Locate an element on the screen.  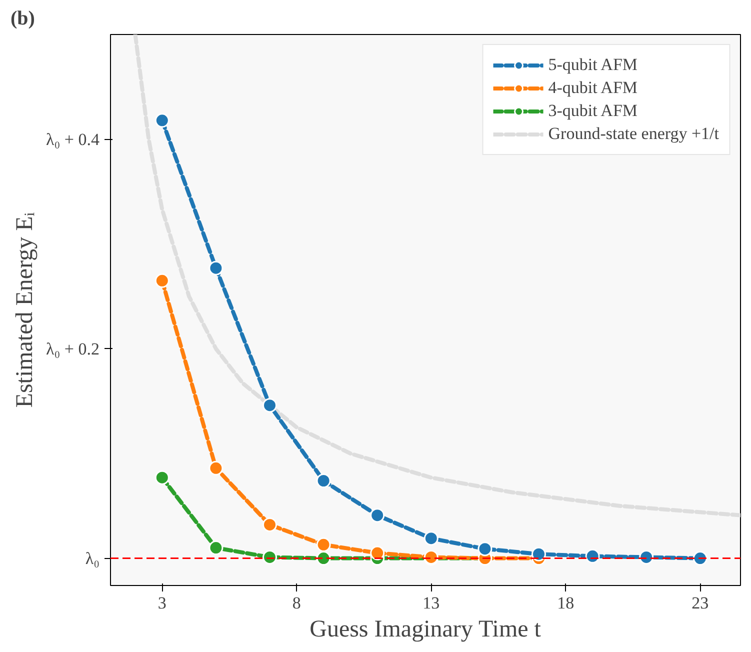
legend-label: 5-qubit AFM is located at coordinates (593, 65).